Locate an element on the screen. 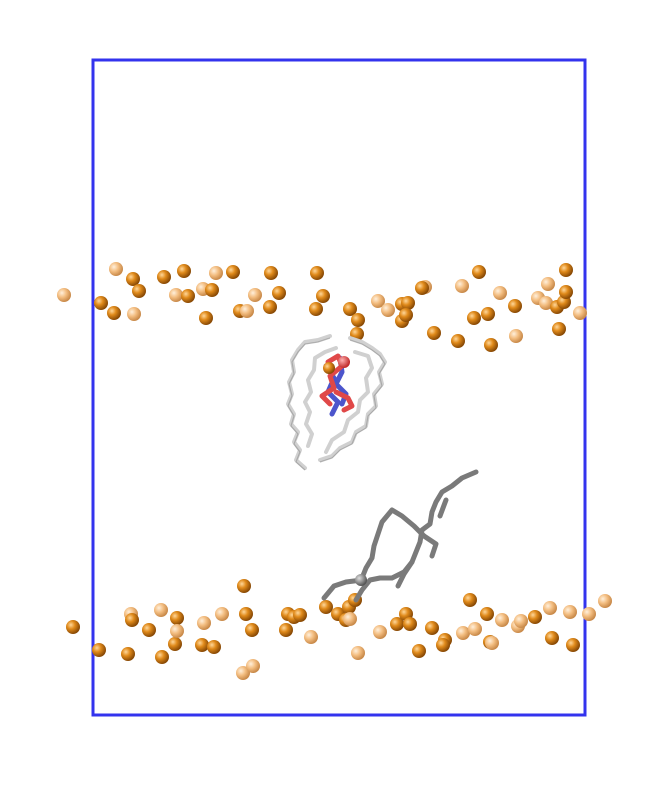 The width and height of the screenshot is (669, 789). upper-leaflet-headgroups is located at coordinates (322, 307).